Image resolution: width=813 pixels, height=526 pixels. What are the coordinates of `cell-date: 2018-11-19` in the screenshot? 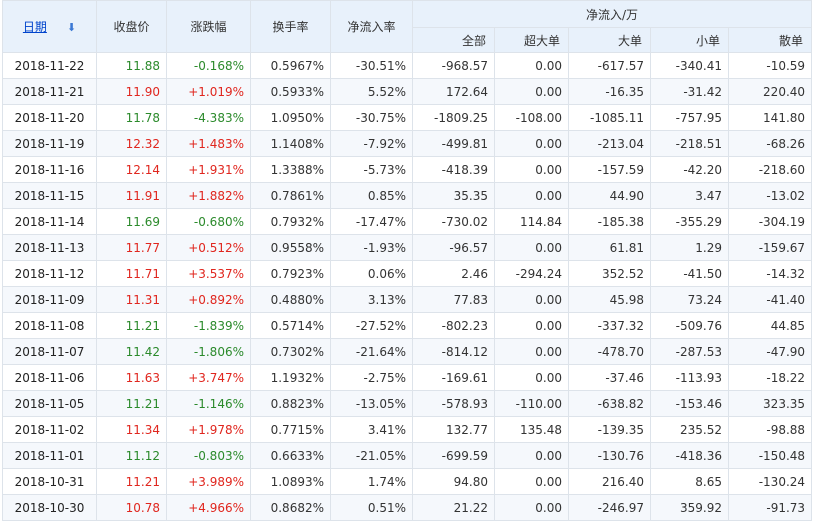 It's located at (49, 143).